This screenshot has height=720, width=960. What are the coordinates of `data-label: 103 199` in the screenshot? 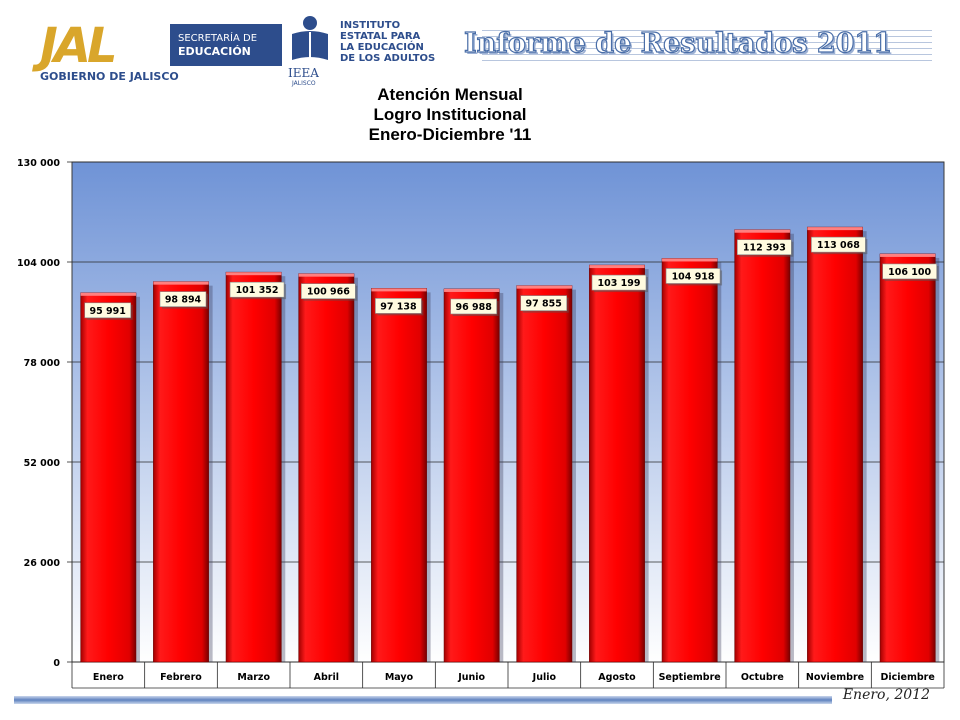 It's located at (619, 283).